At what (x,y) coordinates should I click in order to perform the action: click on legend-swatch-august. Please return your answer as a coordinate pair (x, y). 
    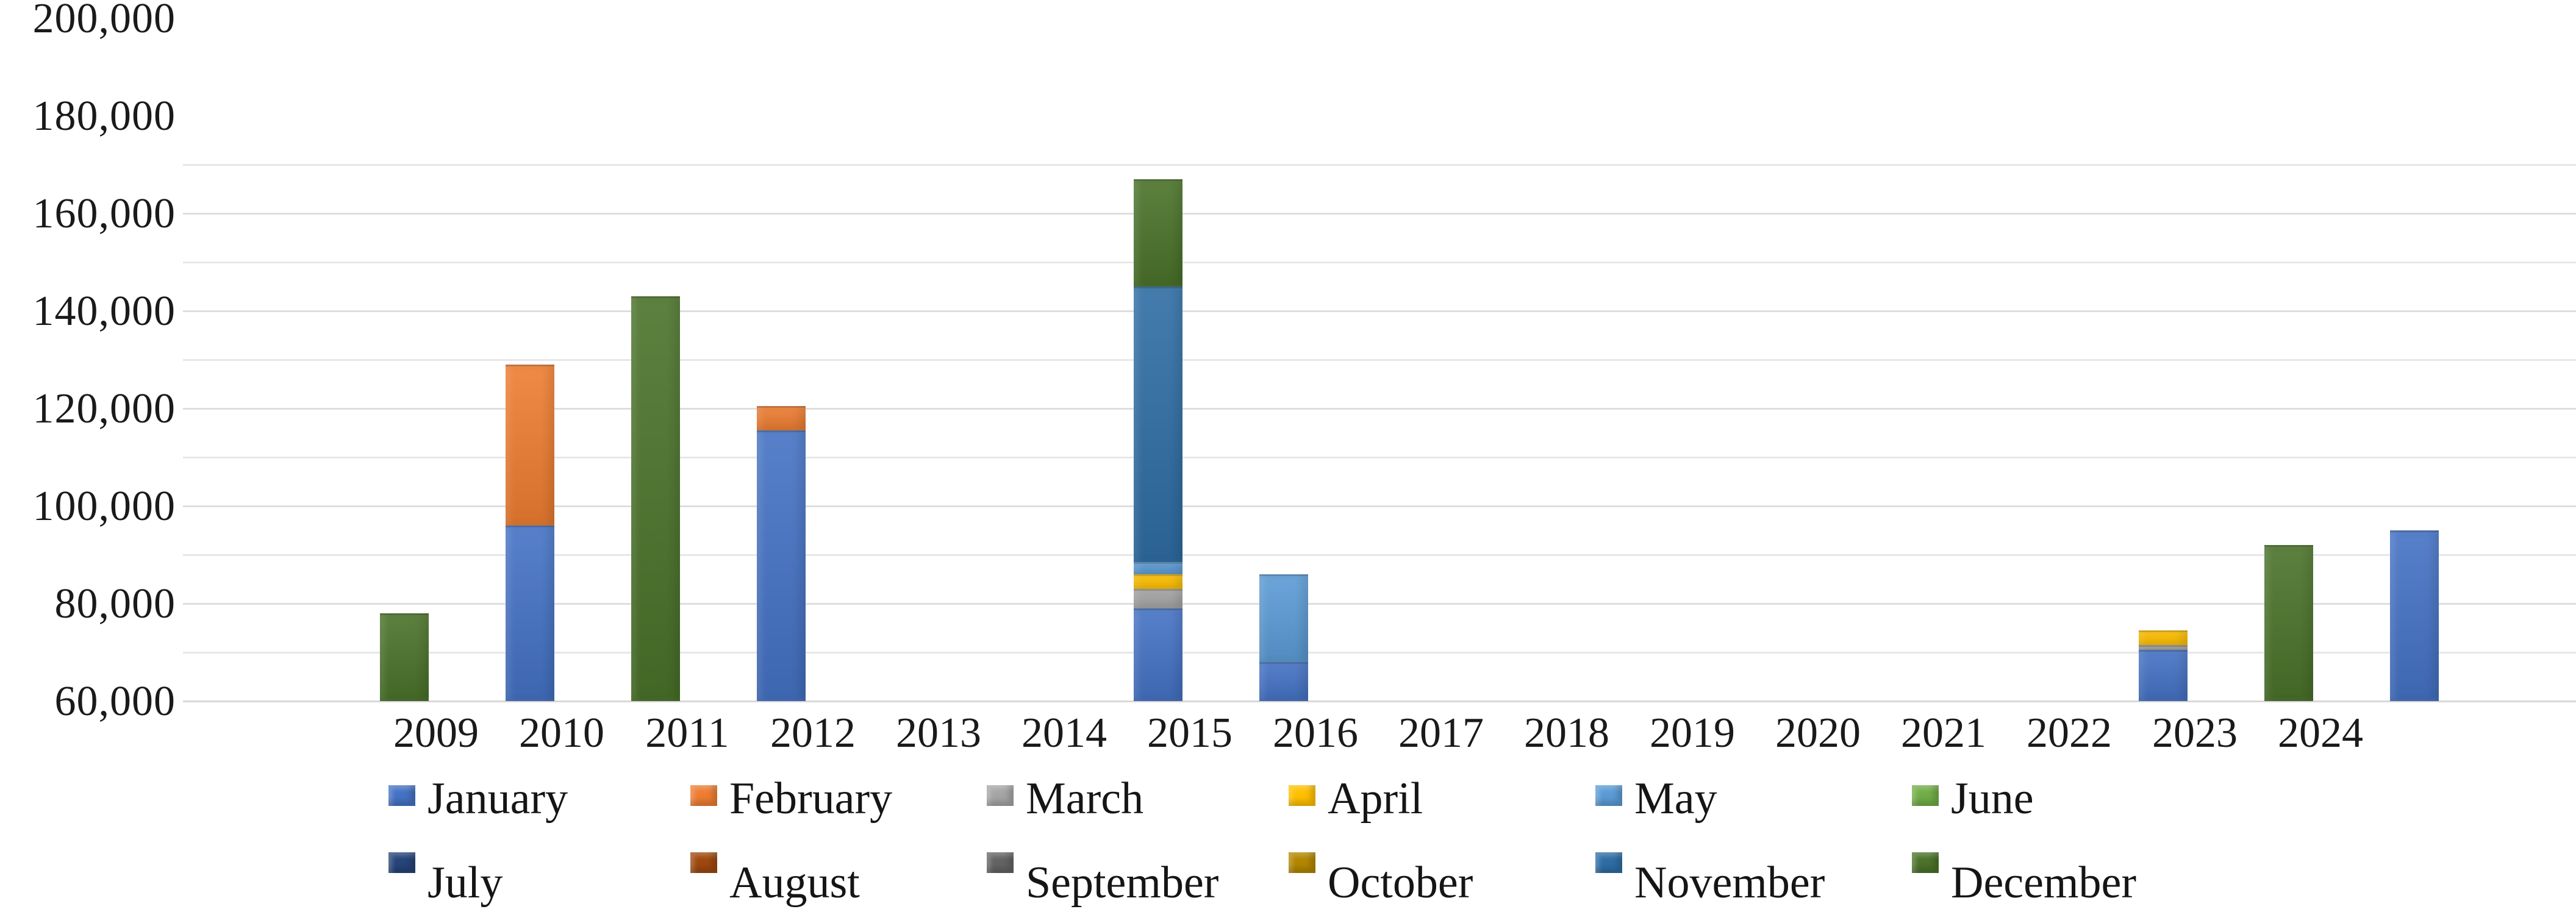
    Looking at the image, I should click on (703, 862).